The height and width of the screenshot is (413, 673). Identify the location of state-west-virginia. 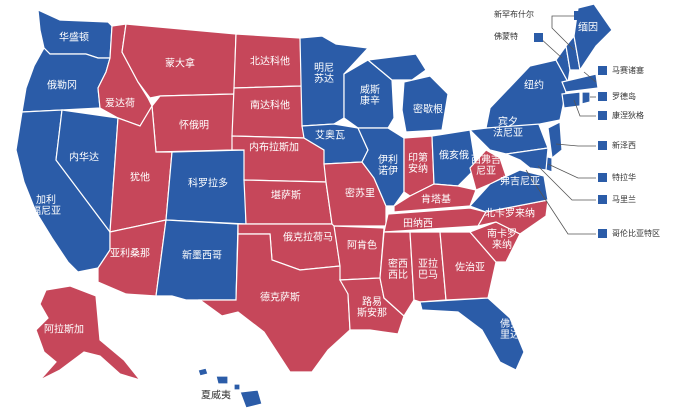
(488, 170).